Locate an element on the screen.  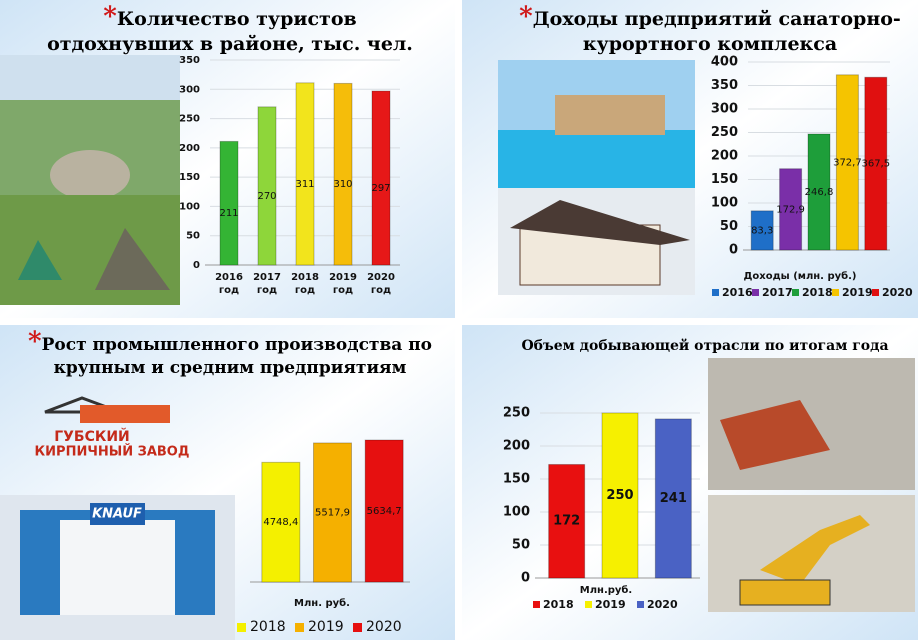
logo-bricks is located at coordinates (125, 414).